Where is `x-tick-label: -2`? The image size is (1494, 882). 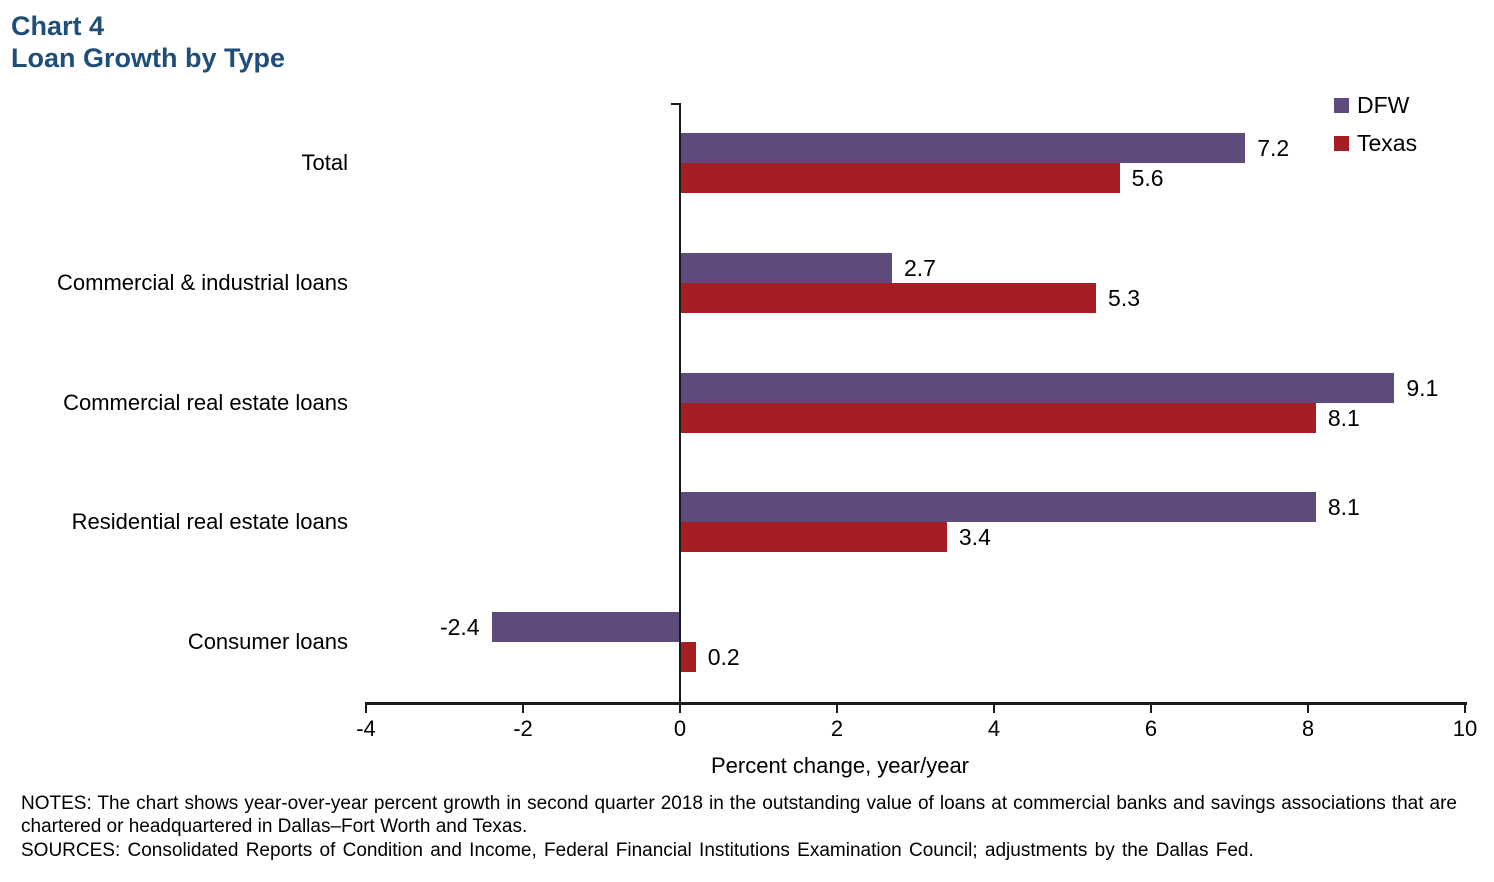
x-tick-label: -2 is located at coordinates (523, 728).